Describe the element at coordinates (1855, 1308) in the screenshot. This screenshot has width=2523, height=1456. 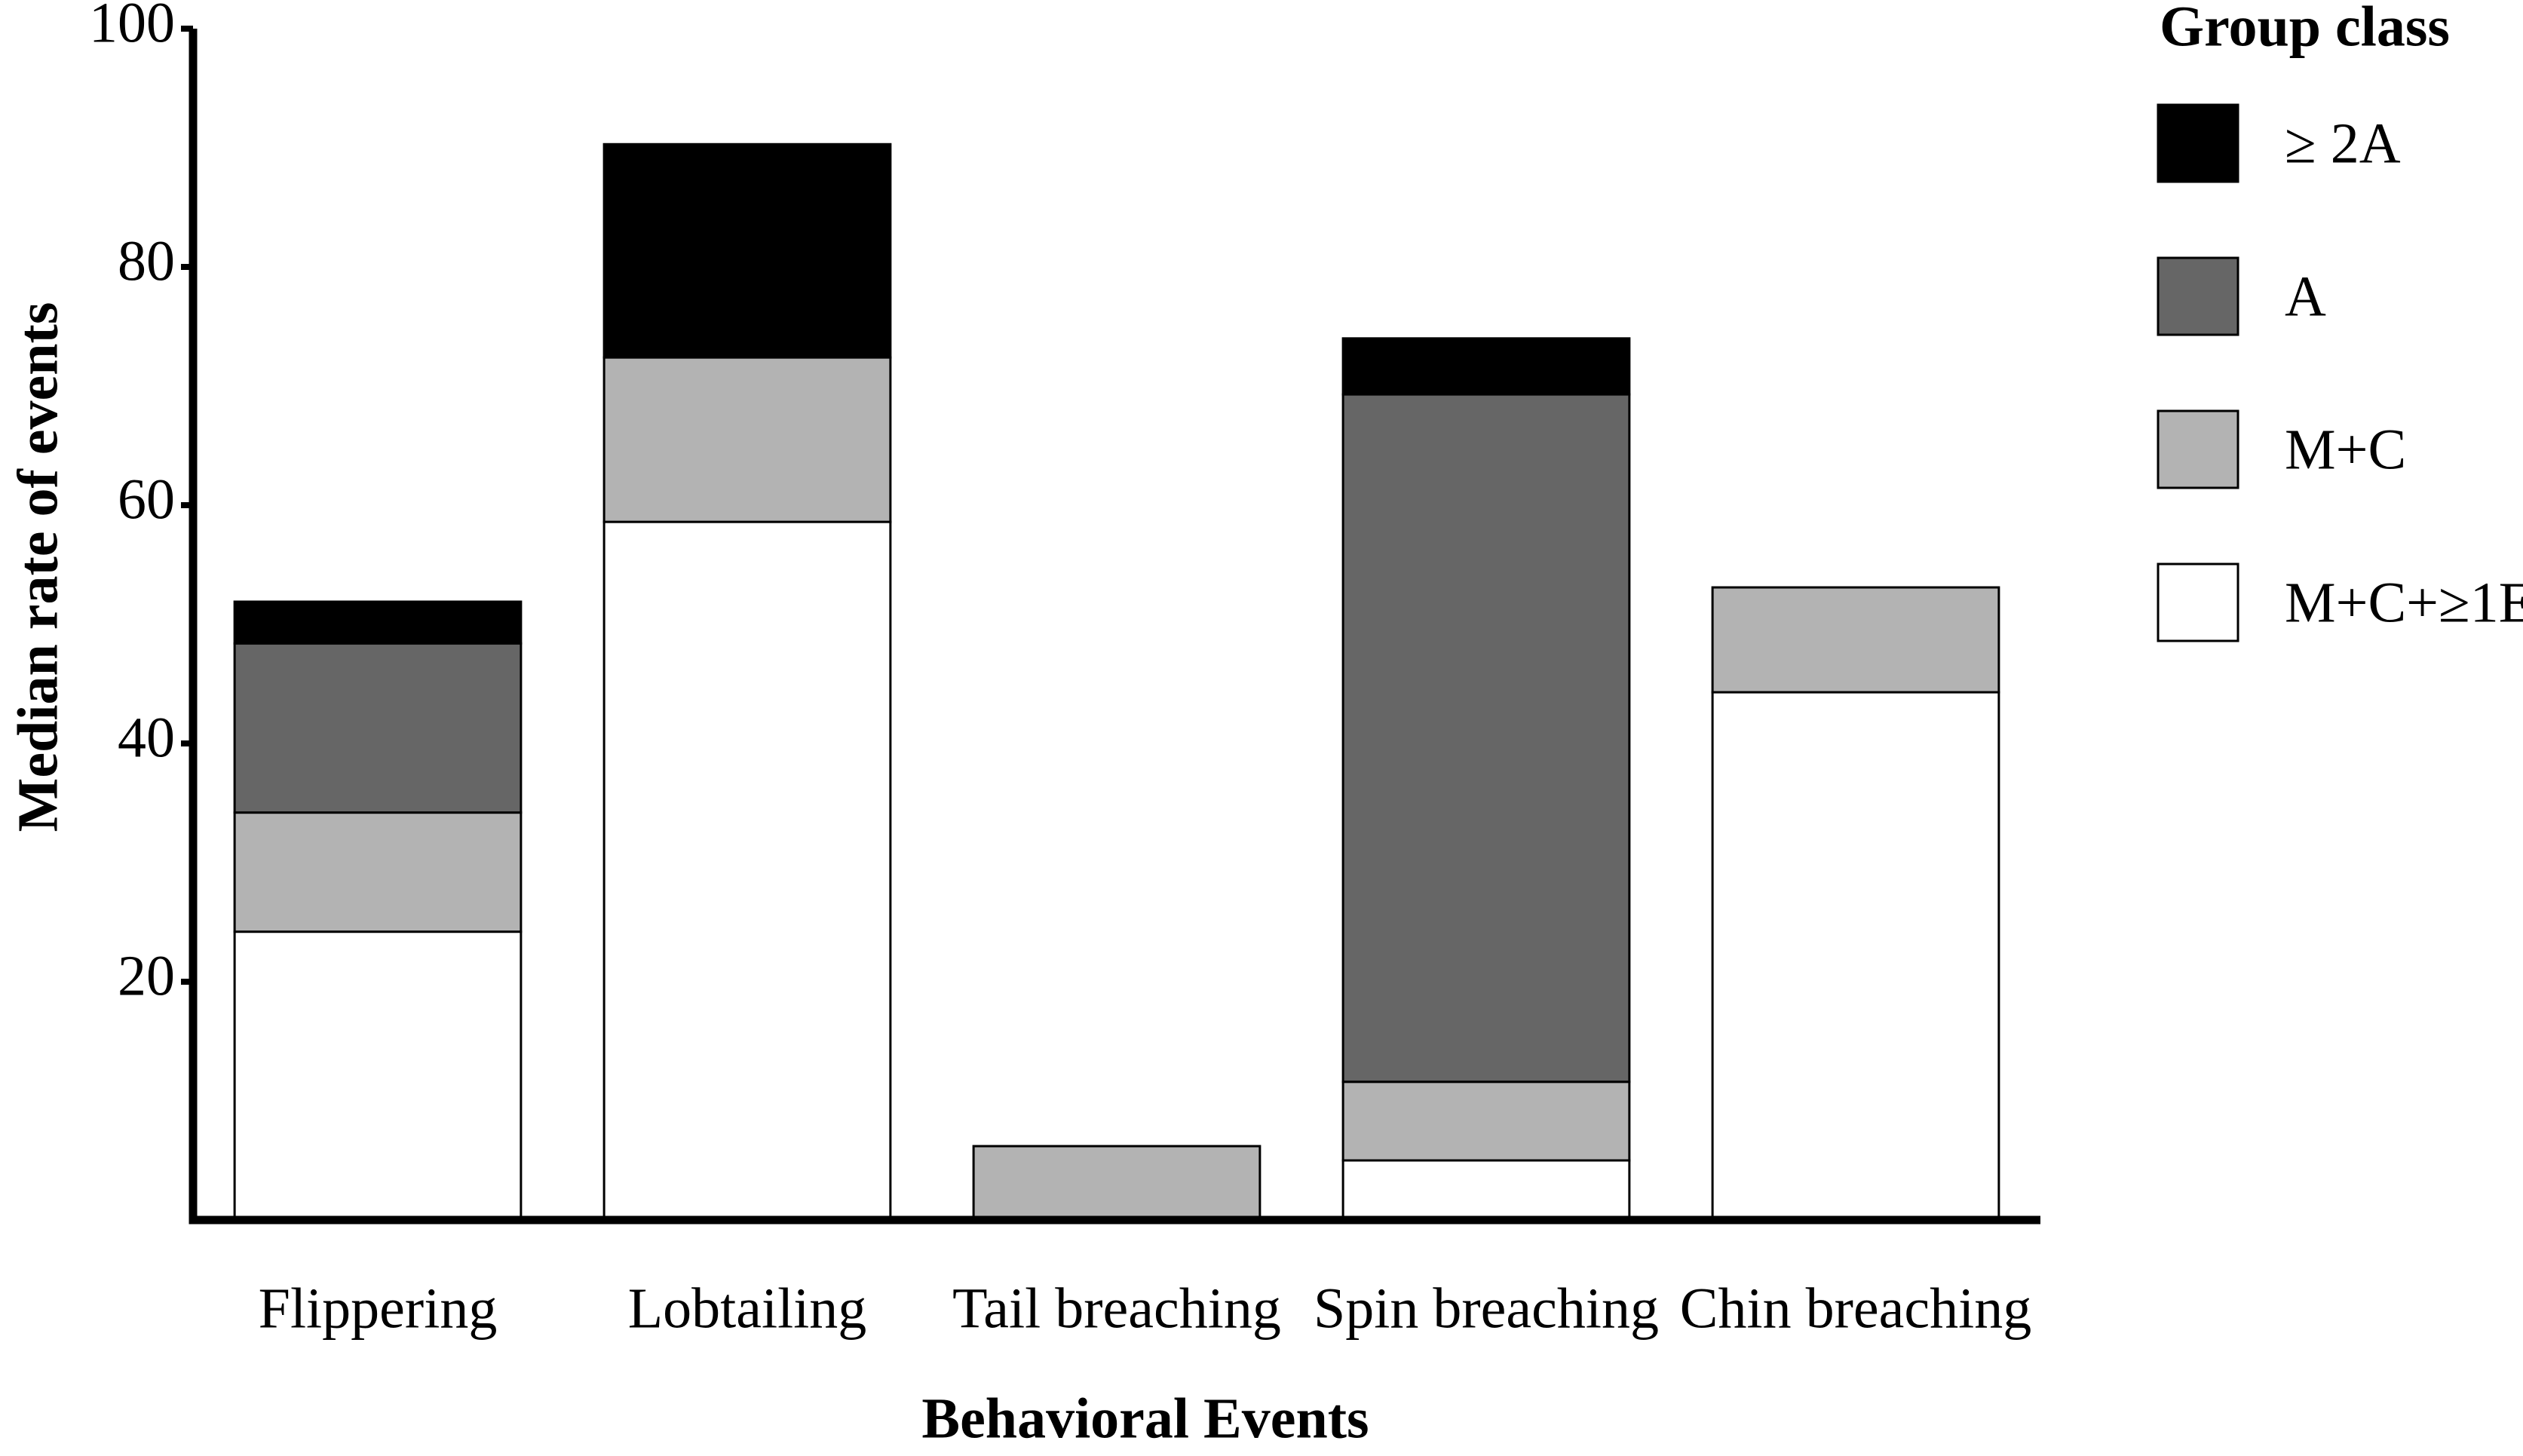
I see `x-tick-label: Chin breaching` at that location.